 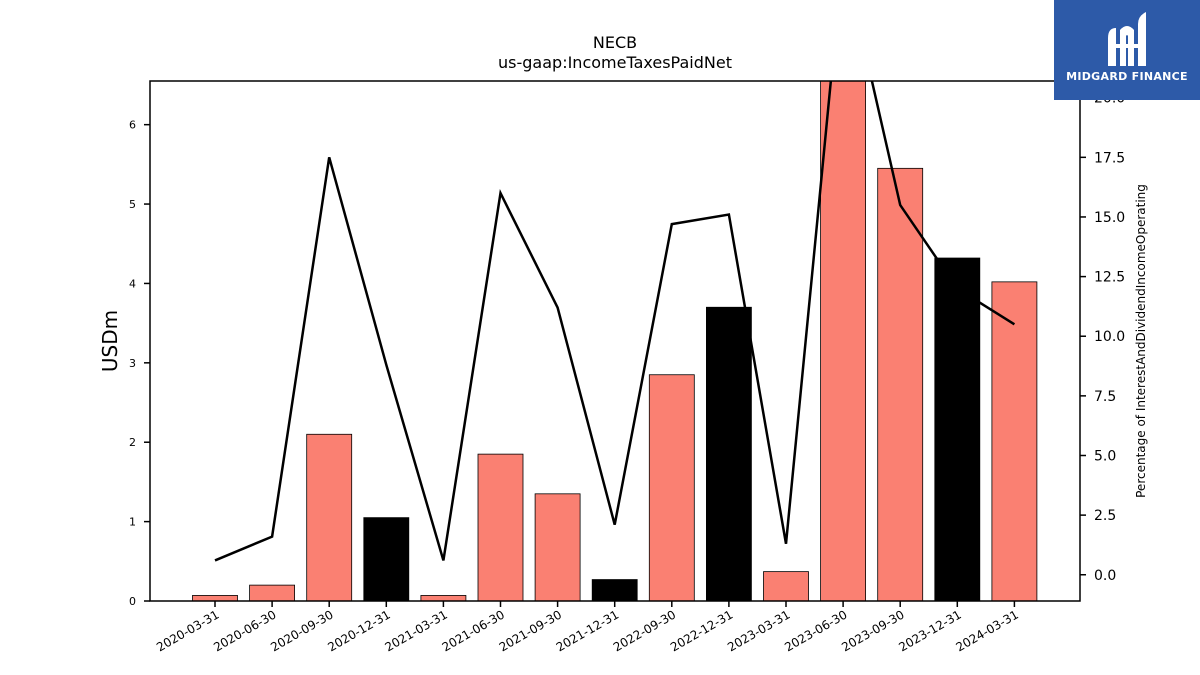 What do you see at coordinates (187, 630) in the screenshot?
I see `x-tick-label: 2020-03-31` at bounding box center [187, 630].